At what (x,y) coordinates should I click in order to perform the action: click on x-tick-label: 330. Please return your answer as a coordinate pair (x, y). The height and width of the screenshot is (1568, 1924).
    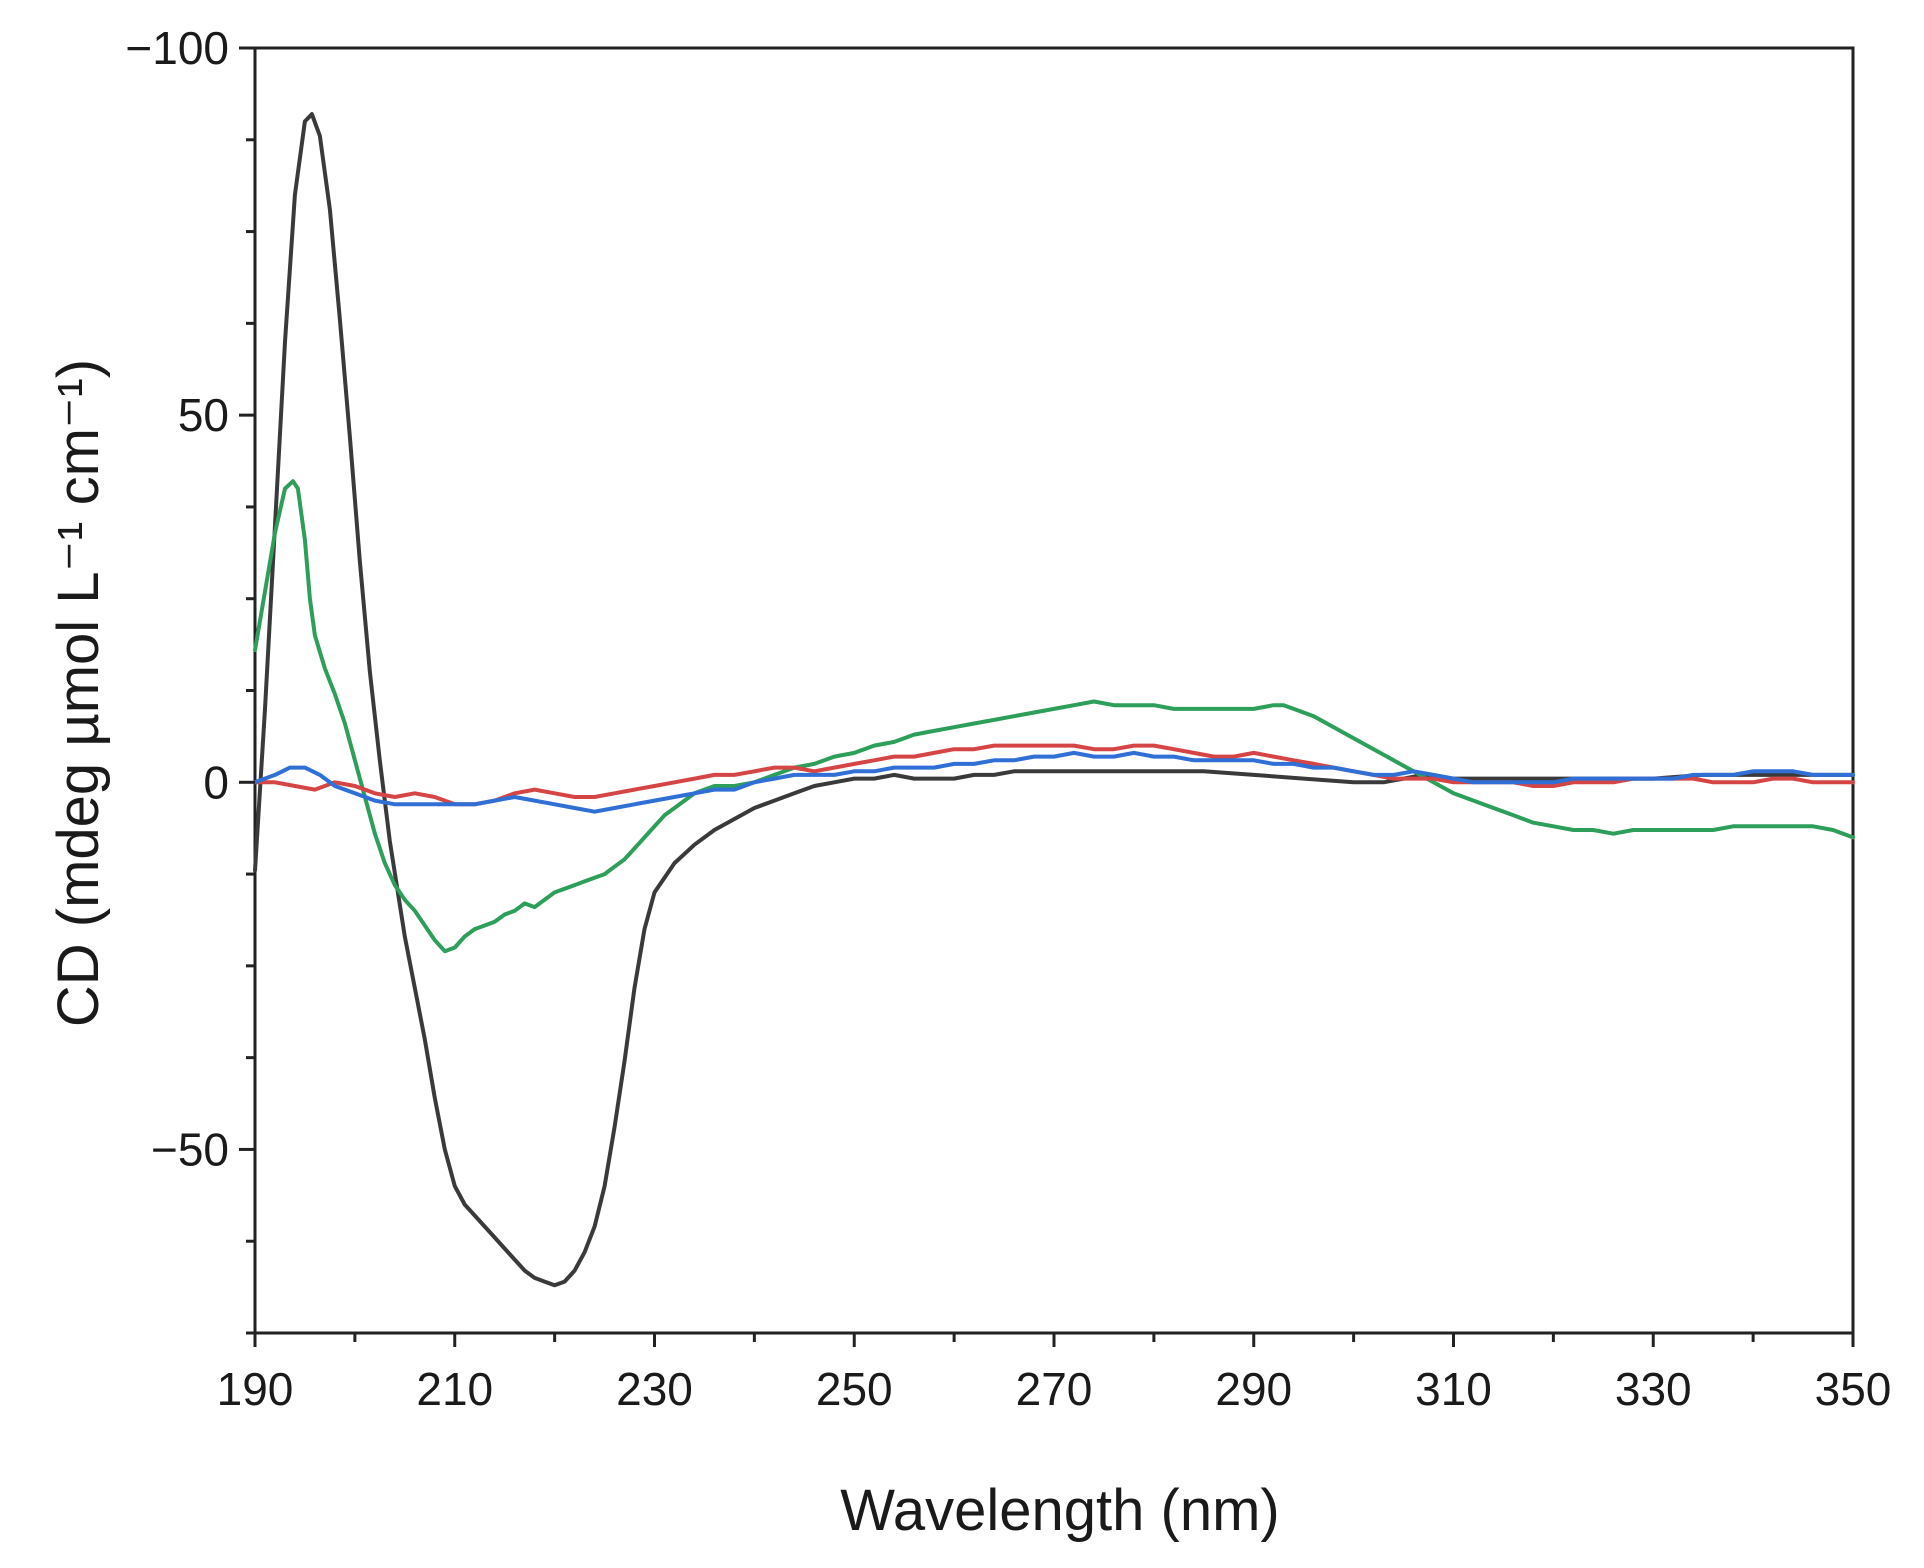
    Looking at the image, I should click on (1653, 1389).